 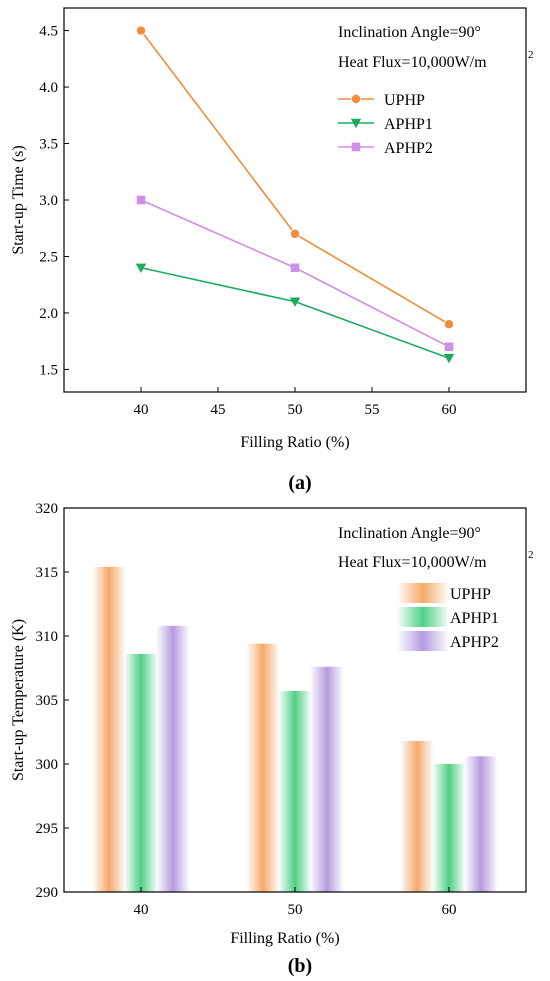 What do you see at coordinates (48, 314) in the screenshot?
I see `chart-a-y-tick-label: 2.0` at bounding box center [48, 314].